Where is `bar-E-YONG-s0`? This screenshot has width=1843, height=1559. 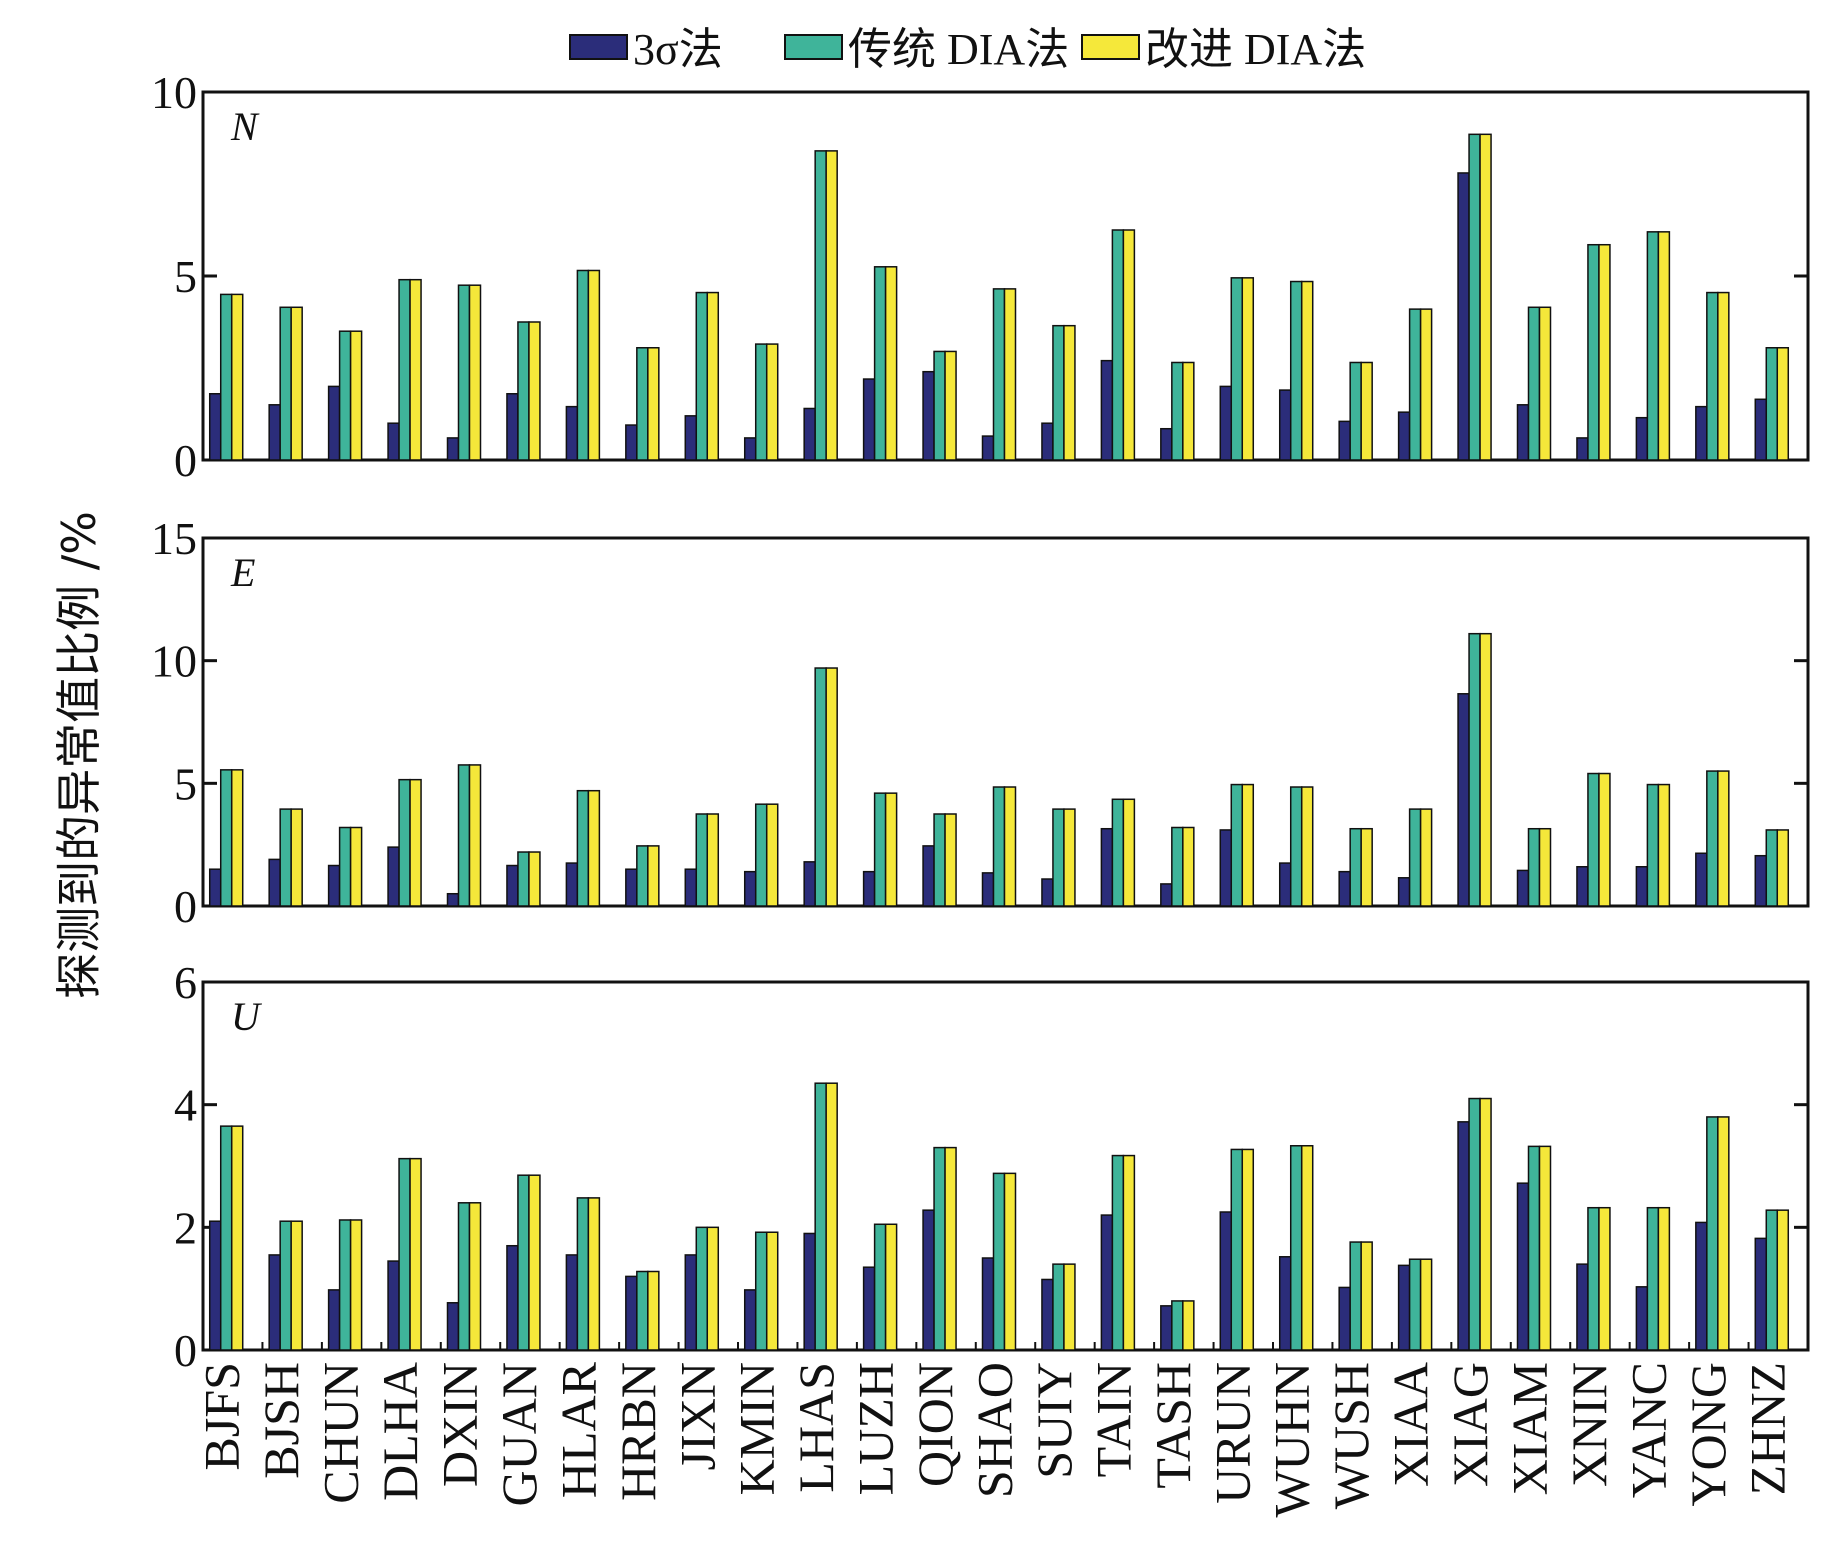
bar-E-YONG-s0 is located at coordinates (1701, 879).